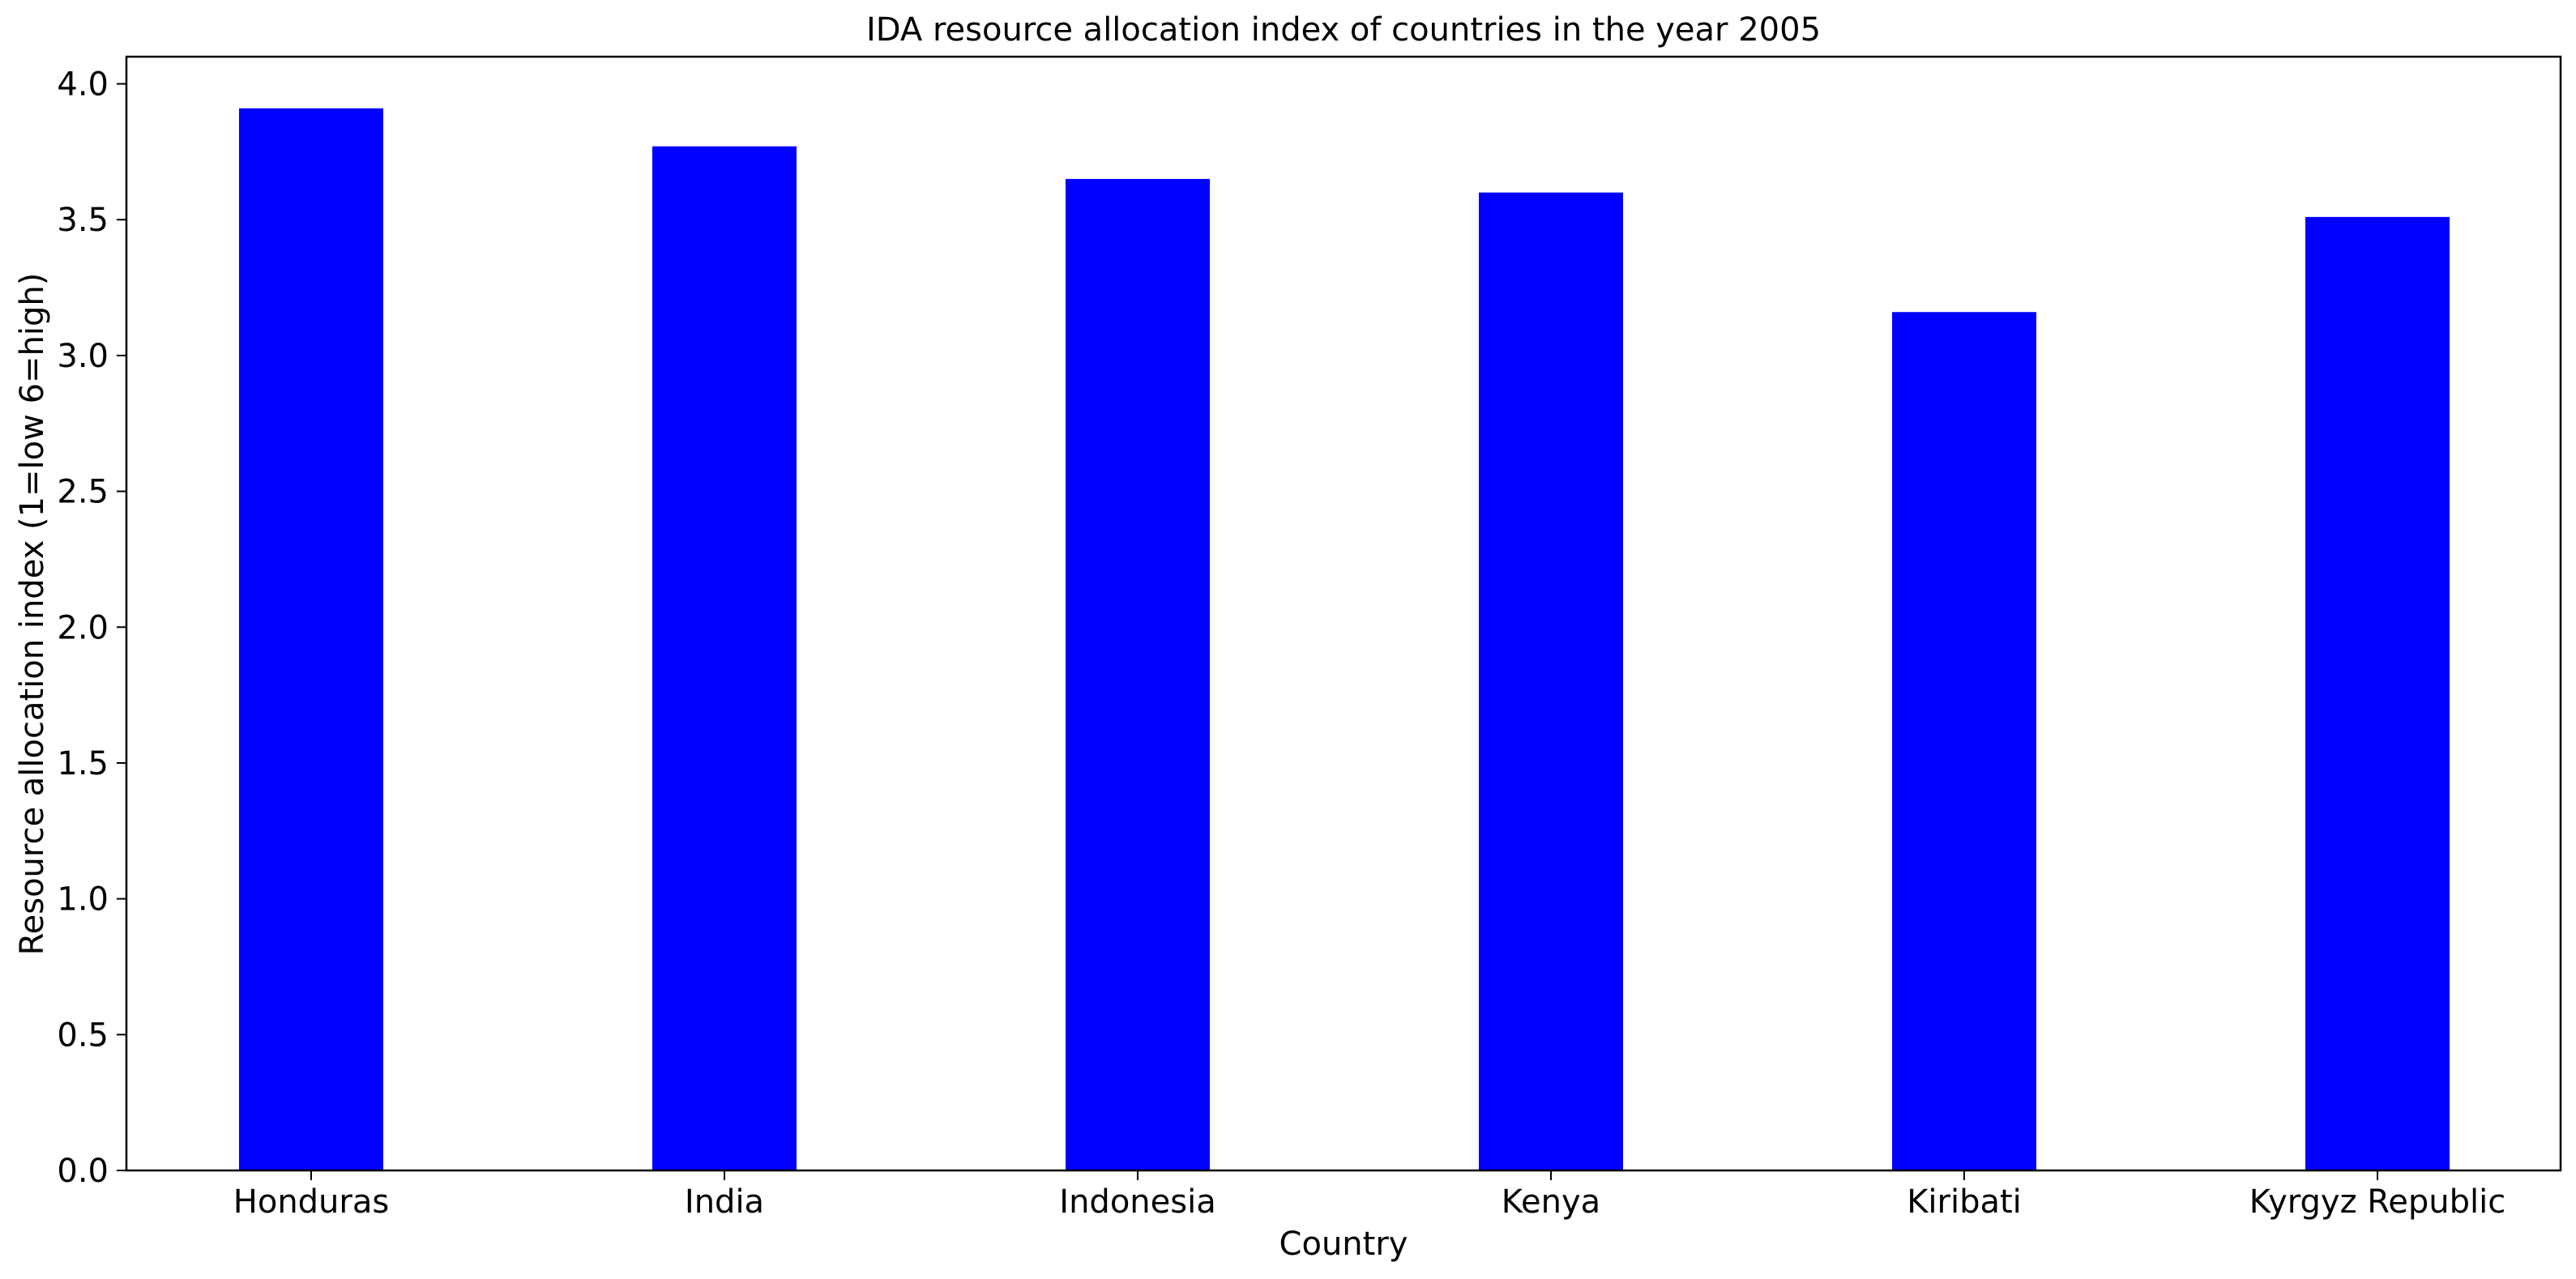 The height and width of the screenshot is (1279, 2576). I want to click on y-tick-label: 0.0, so click(83, 1171).